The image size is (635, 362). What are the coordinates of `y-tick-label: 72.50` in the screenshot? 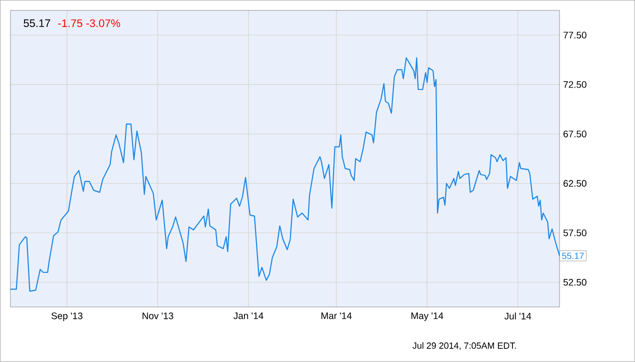 It's located at (575, 84).